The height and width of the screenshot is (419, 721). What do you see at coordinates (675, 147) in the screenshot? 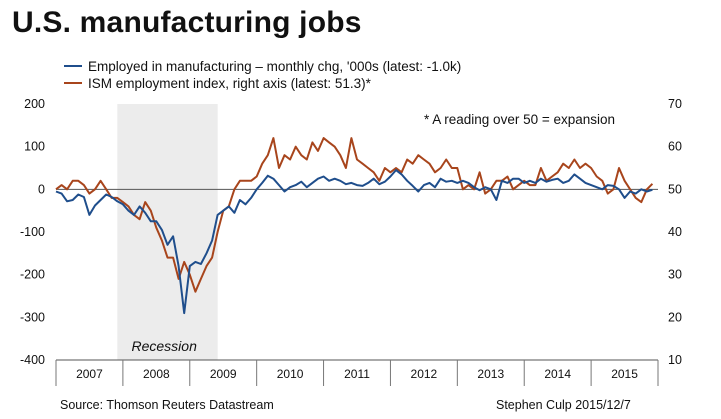
I see `right-tick-label: 60` at bounding box center [675, 147].